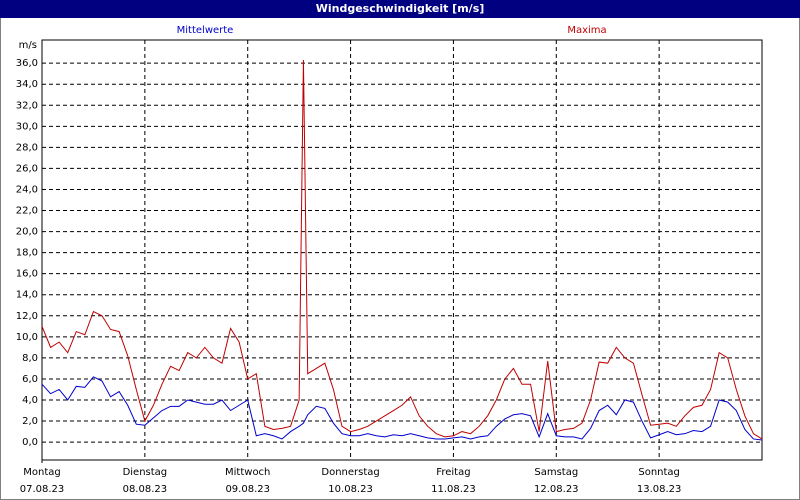 The width and height of the screenshot is (800, 500). Describe the element at coordinates (41, 472) in the screenshot. I see `x-tick-label: Montag` at that location.